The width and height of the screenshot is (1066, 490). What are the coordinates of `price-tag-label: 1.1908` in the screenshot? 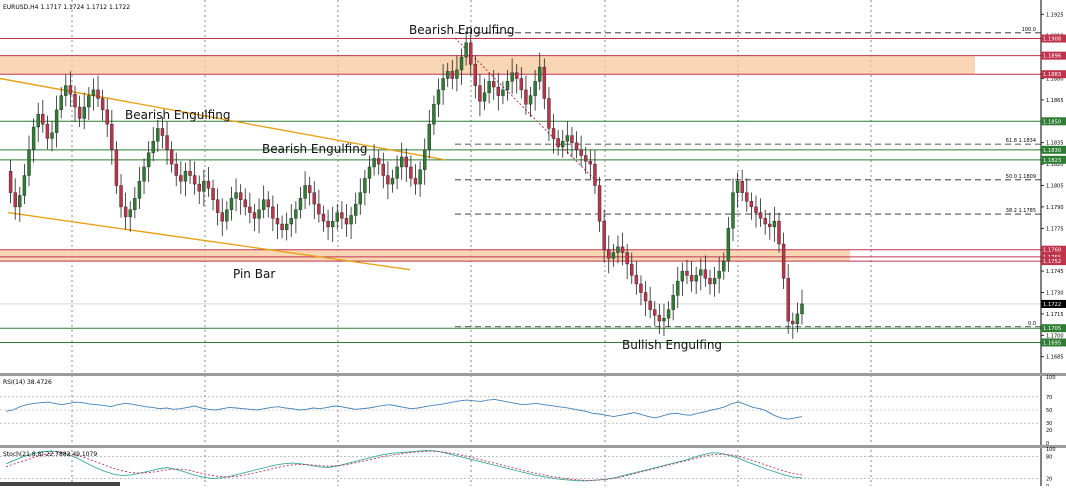 It's located at (1052, 40).